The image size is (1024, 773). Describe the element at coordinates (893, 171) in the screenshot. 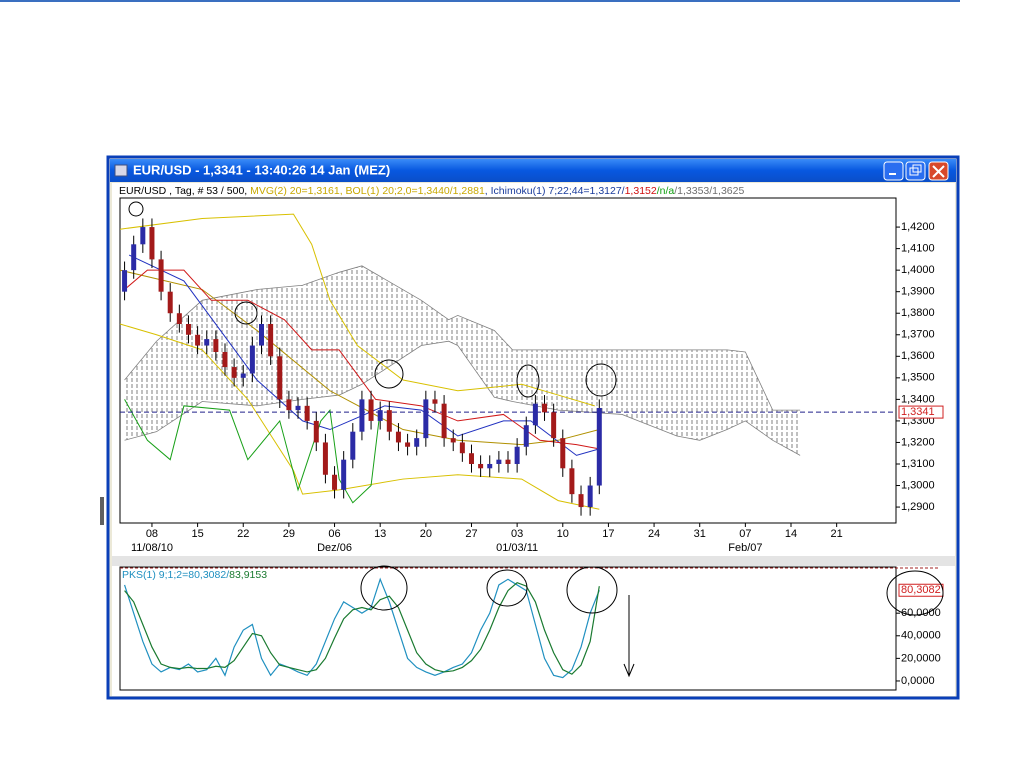

I see `minimize-button` at that location.